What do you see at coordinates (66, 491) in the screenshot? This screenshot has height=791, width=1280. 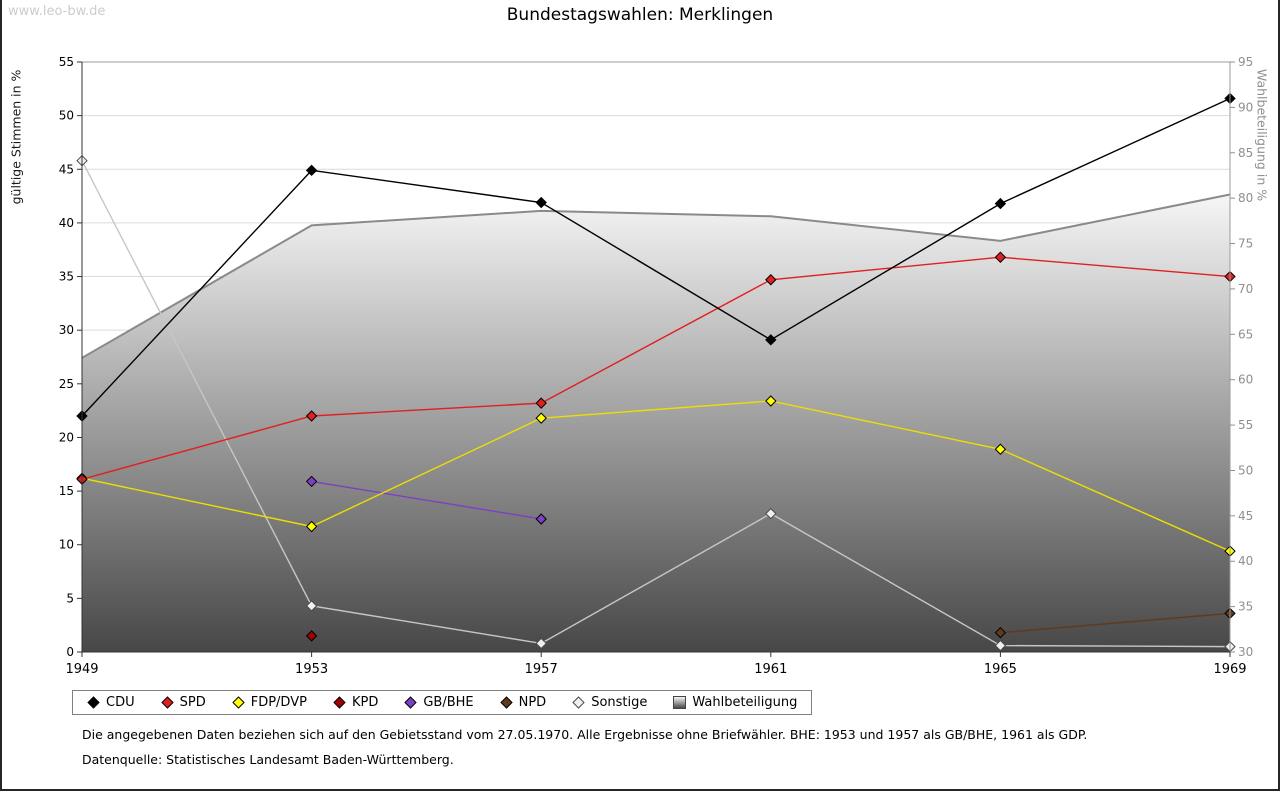 I see `svg-text: 15` at bounding box center [66, 491].